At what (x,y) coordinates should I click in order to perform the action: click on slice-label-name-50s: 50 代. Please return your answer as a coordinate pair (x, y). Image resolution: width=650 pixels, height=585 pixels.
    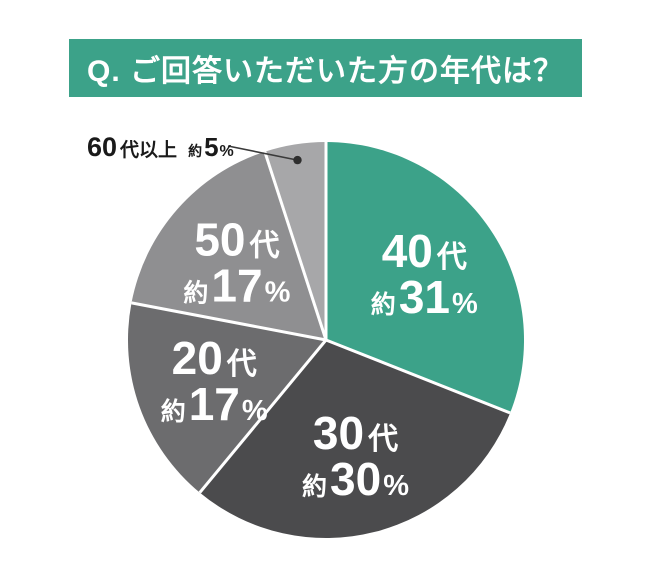
    Looking at the image, I should click on (236, 239).